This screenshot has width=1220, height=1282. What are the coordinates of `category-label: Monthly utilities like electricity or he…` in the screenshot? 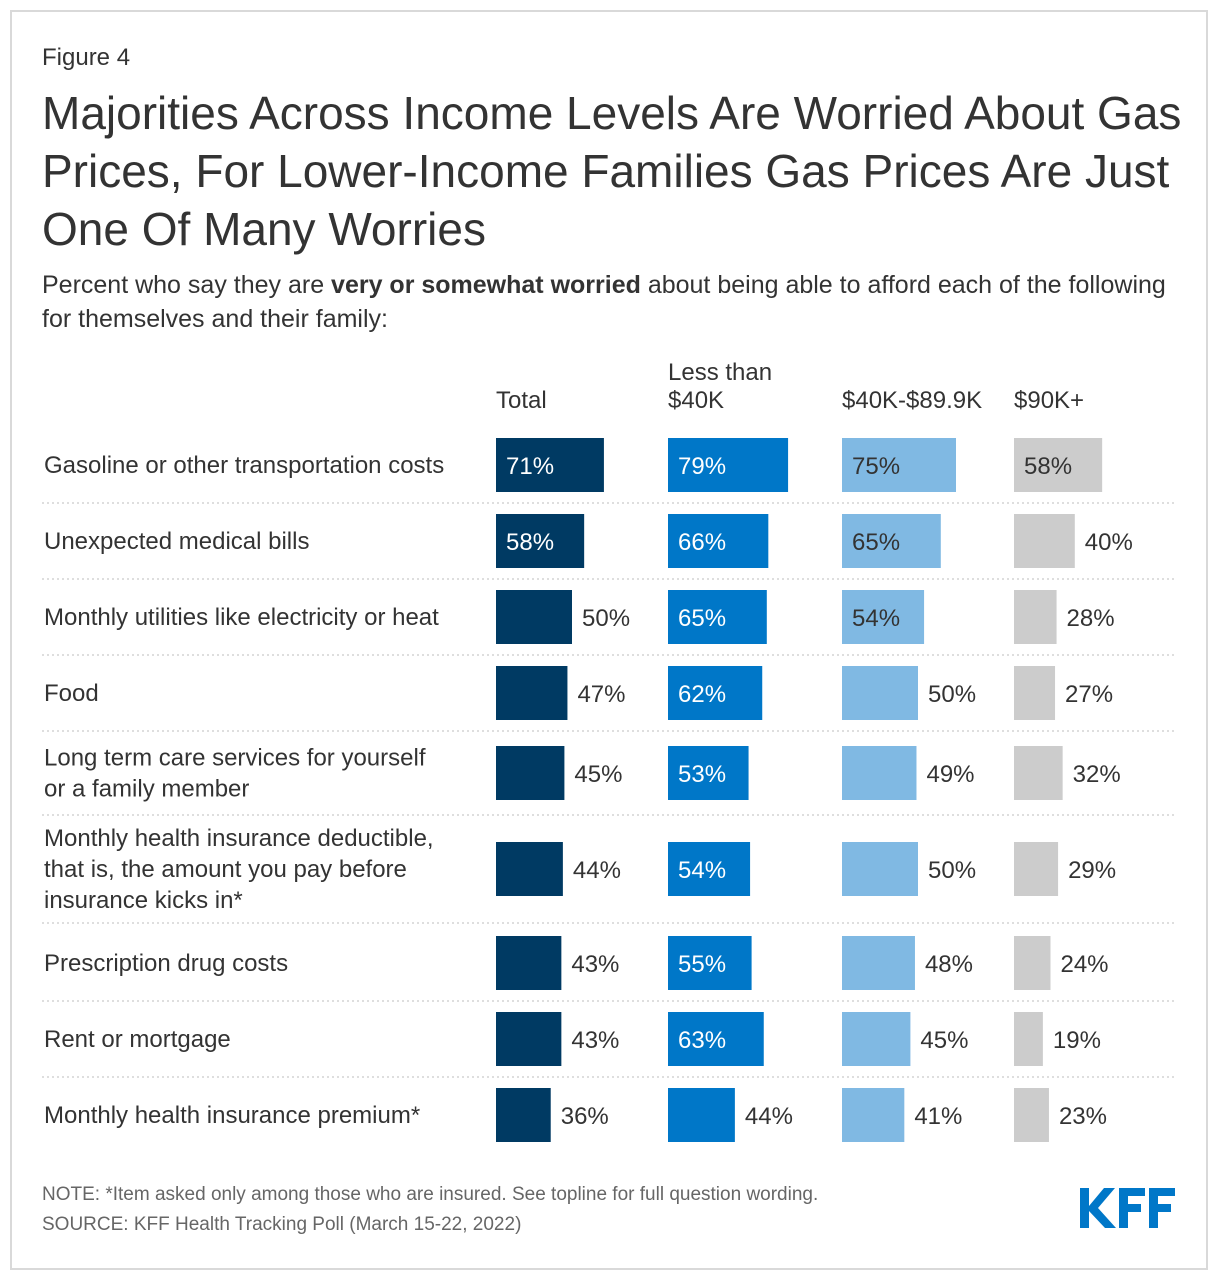 It's located at (241, 617).